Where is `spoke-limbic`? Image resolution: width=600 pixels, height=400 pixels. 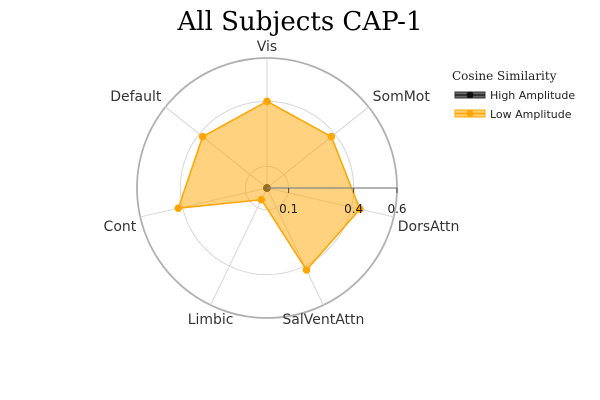
spoke-limbic is located at coordinates (239, 246).